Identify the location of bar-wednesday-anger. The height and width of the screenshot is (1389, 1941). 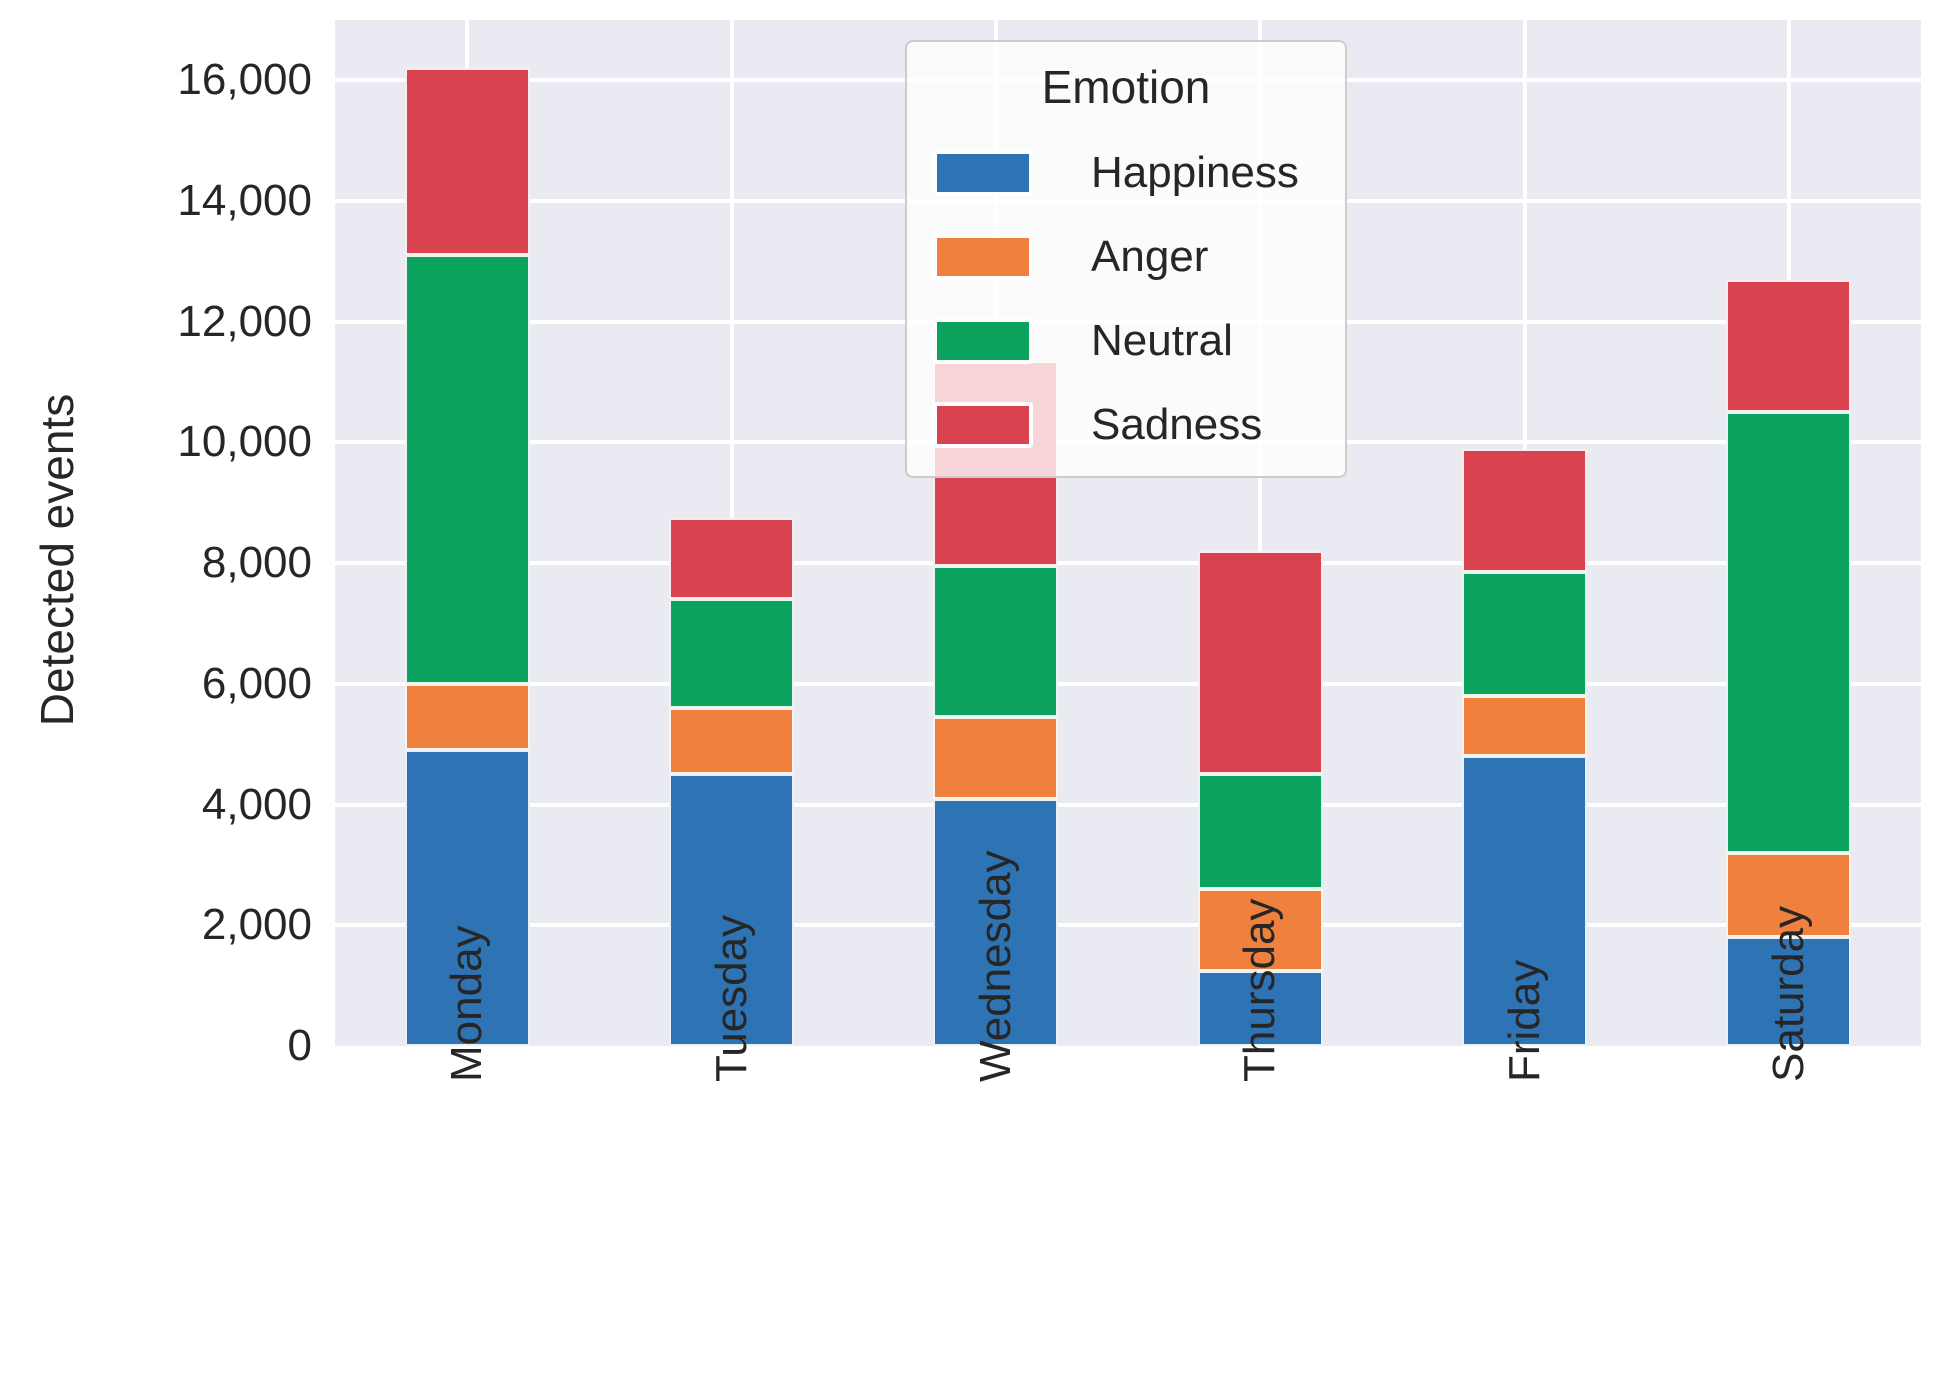
(996, 758).